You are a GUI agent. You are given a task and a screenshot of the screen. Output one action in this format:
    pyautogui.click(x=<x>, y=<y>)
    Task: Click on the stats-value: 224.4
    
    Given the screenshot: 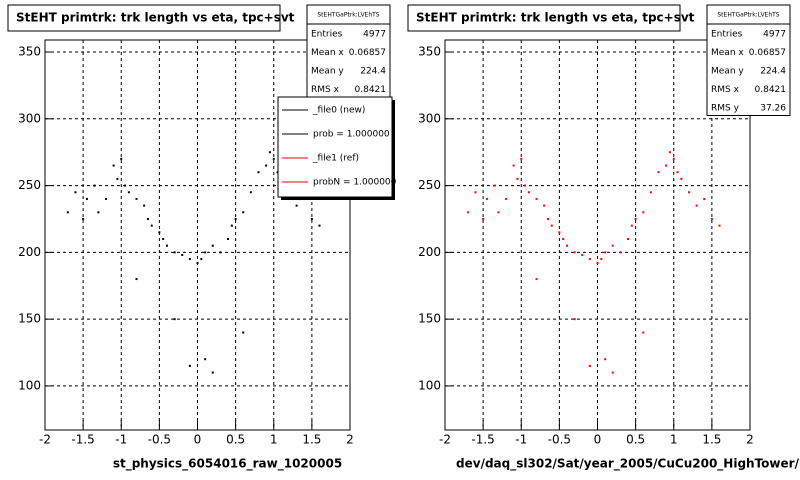 What is the action you would take?
    pyautogui.click(x=373, y=72)
    